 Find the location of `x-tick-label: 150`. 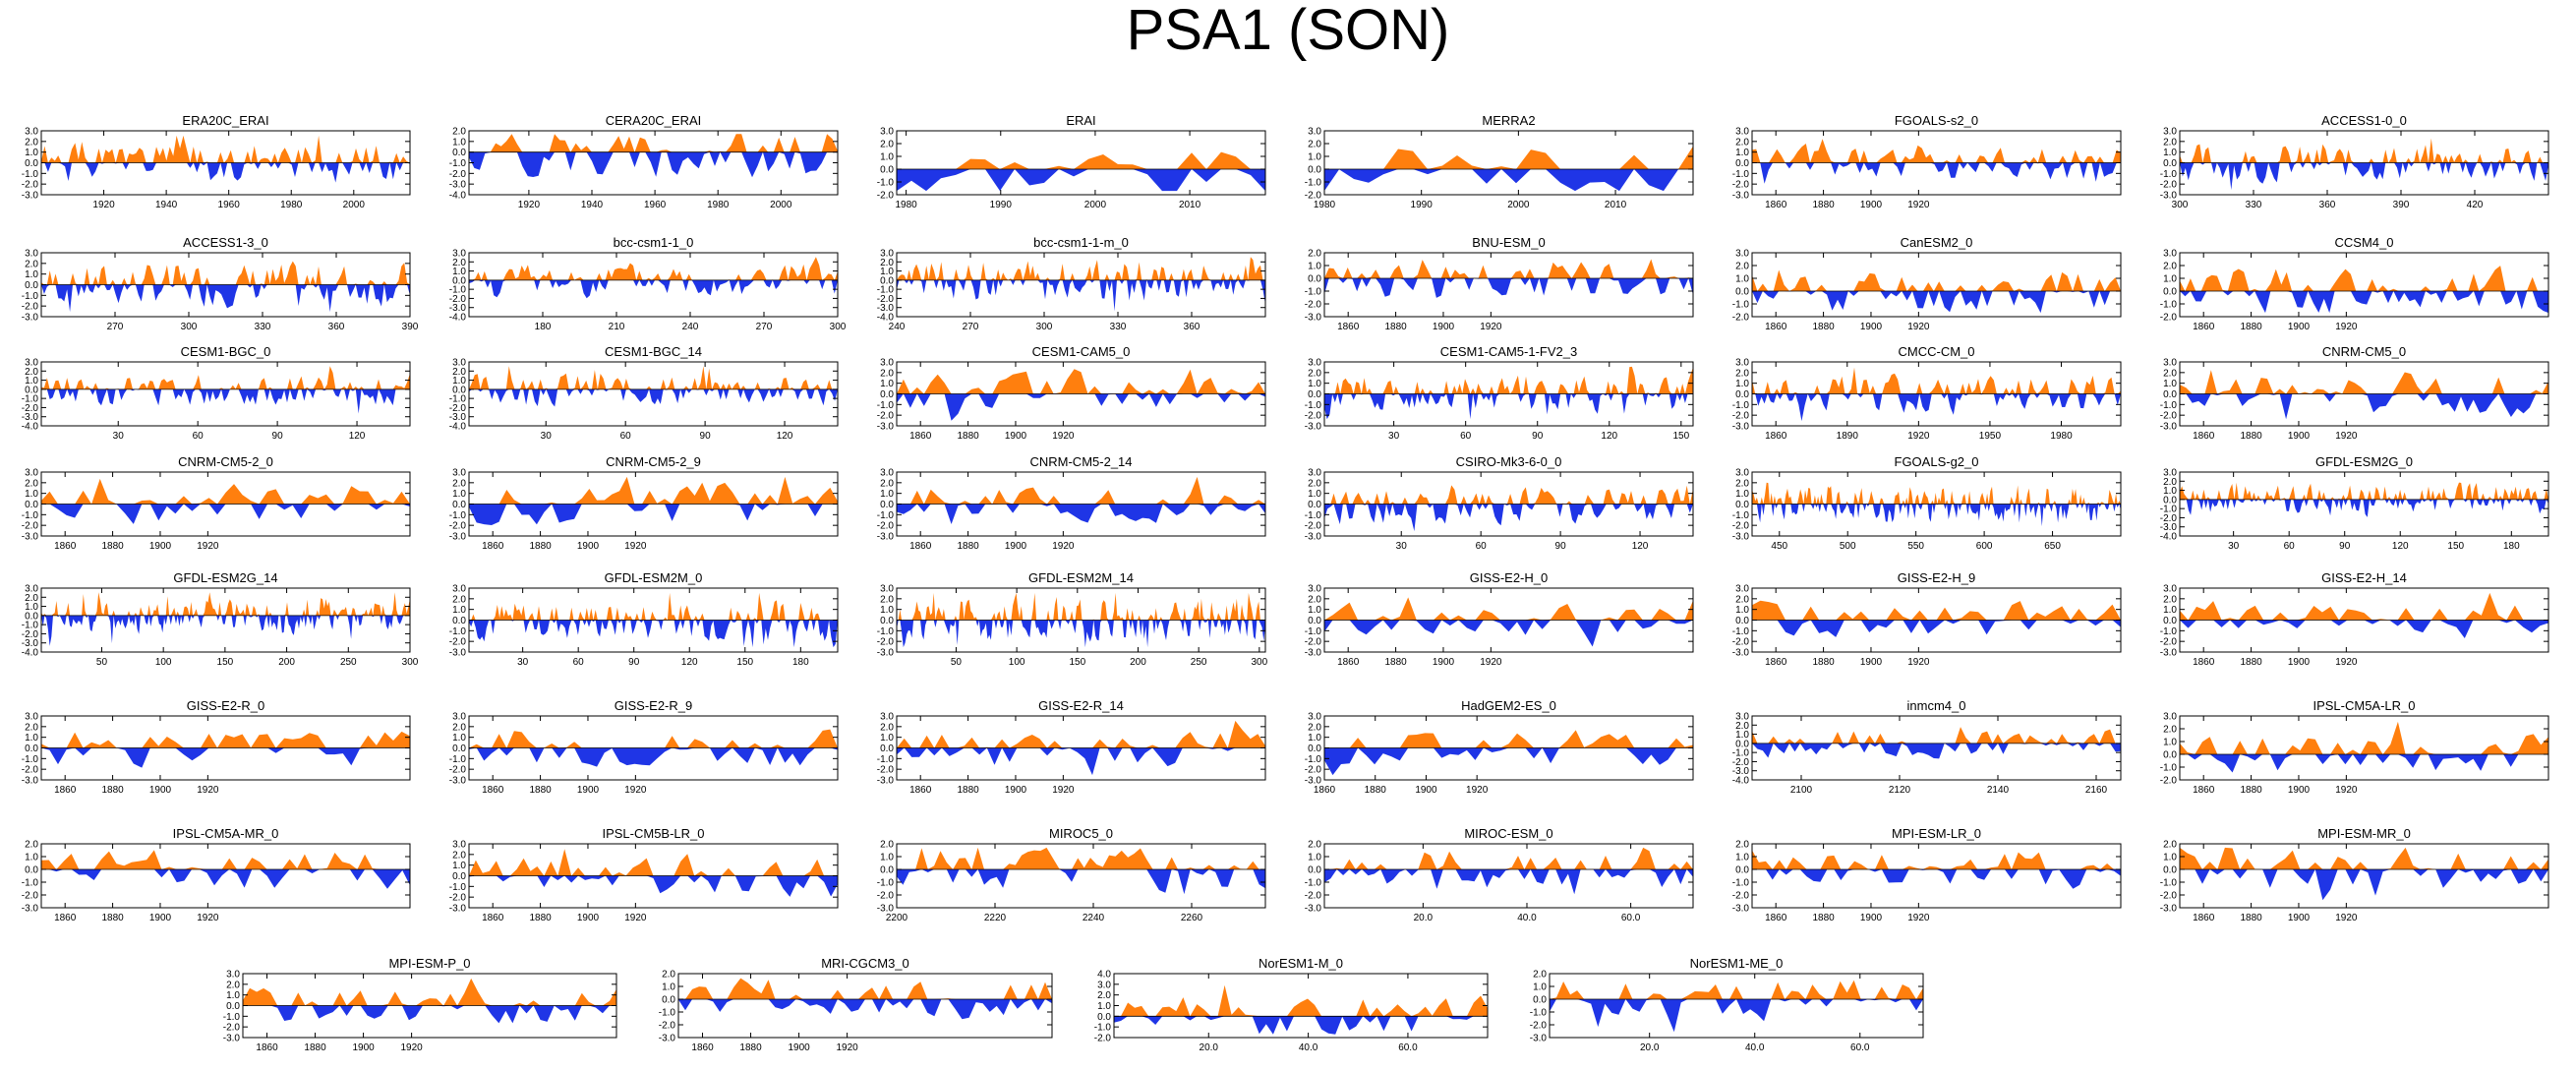

x-tick-label: 150 is located at coordinates (1077, 662).